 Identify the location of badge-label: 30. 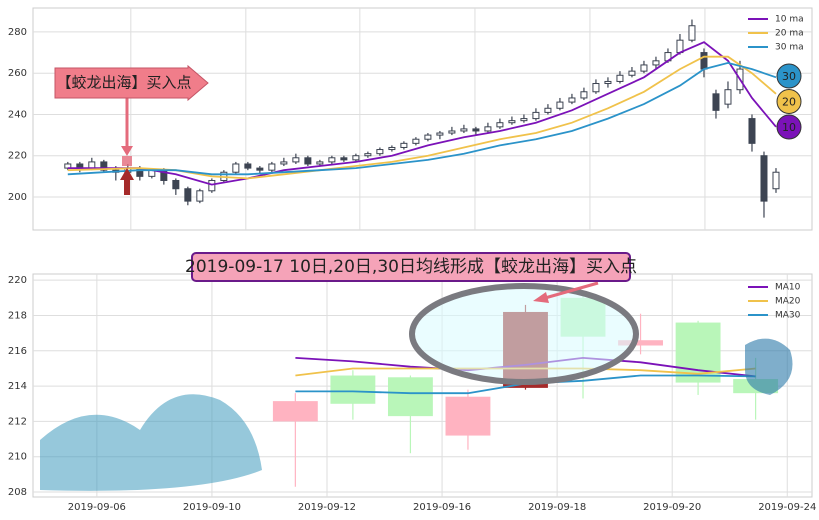
(789, 76).